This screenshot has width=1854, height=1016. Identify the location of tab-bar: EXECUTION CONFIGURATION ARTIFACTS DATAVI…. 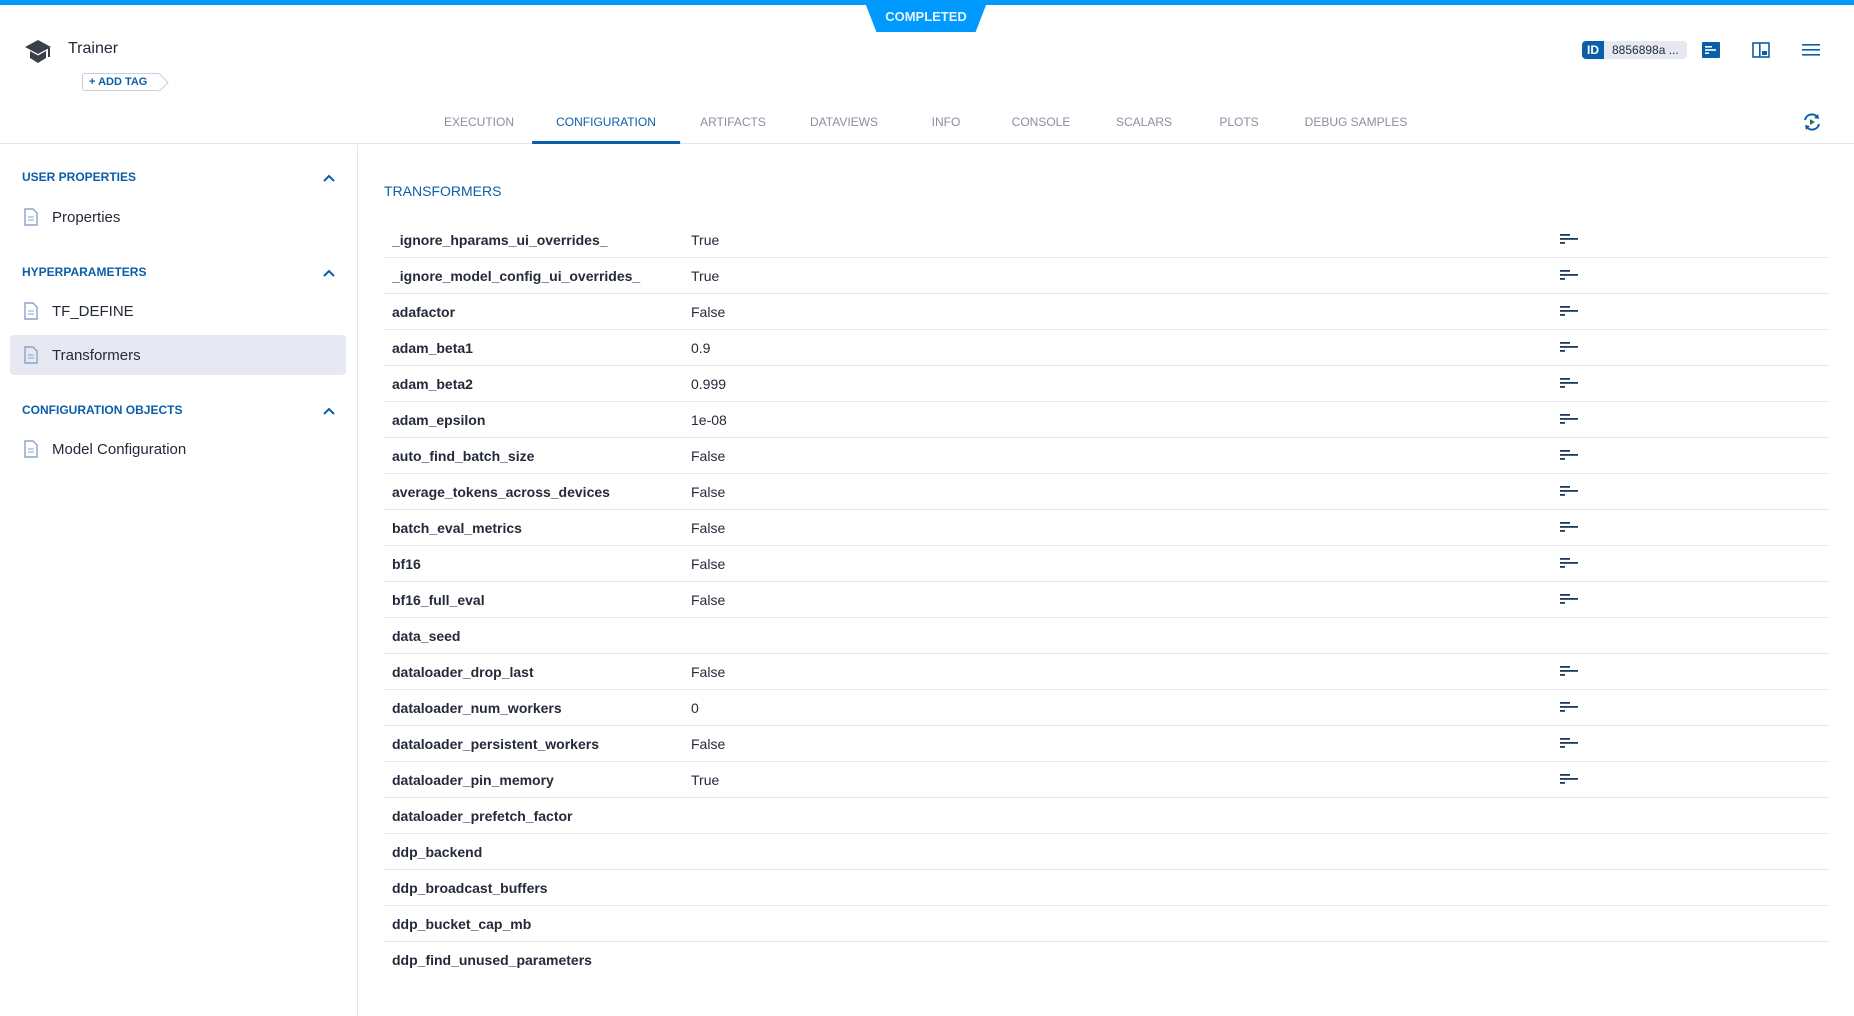
(927, 122).